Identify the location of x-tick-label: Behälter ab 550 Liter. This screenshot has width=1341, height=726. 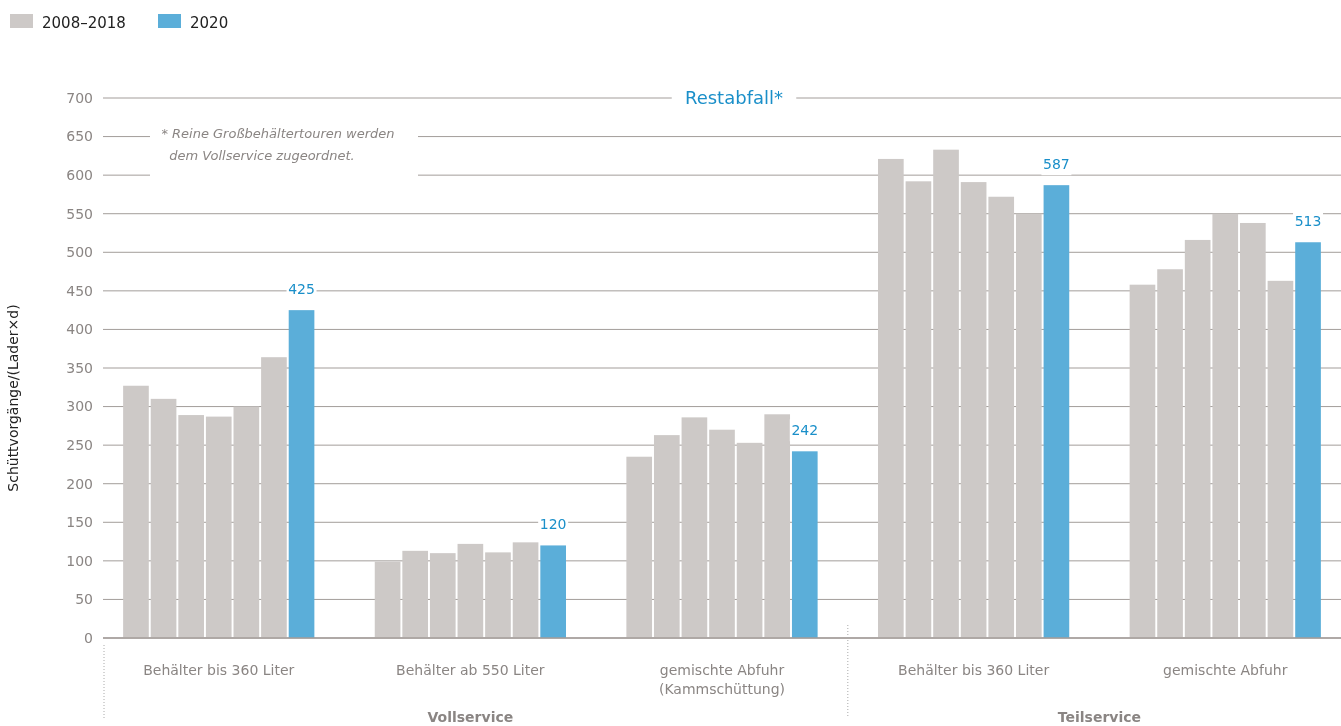
(470, 670).